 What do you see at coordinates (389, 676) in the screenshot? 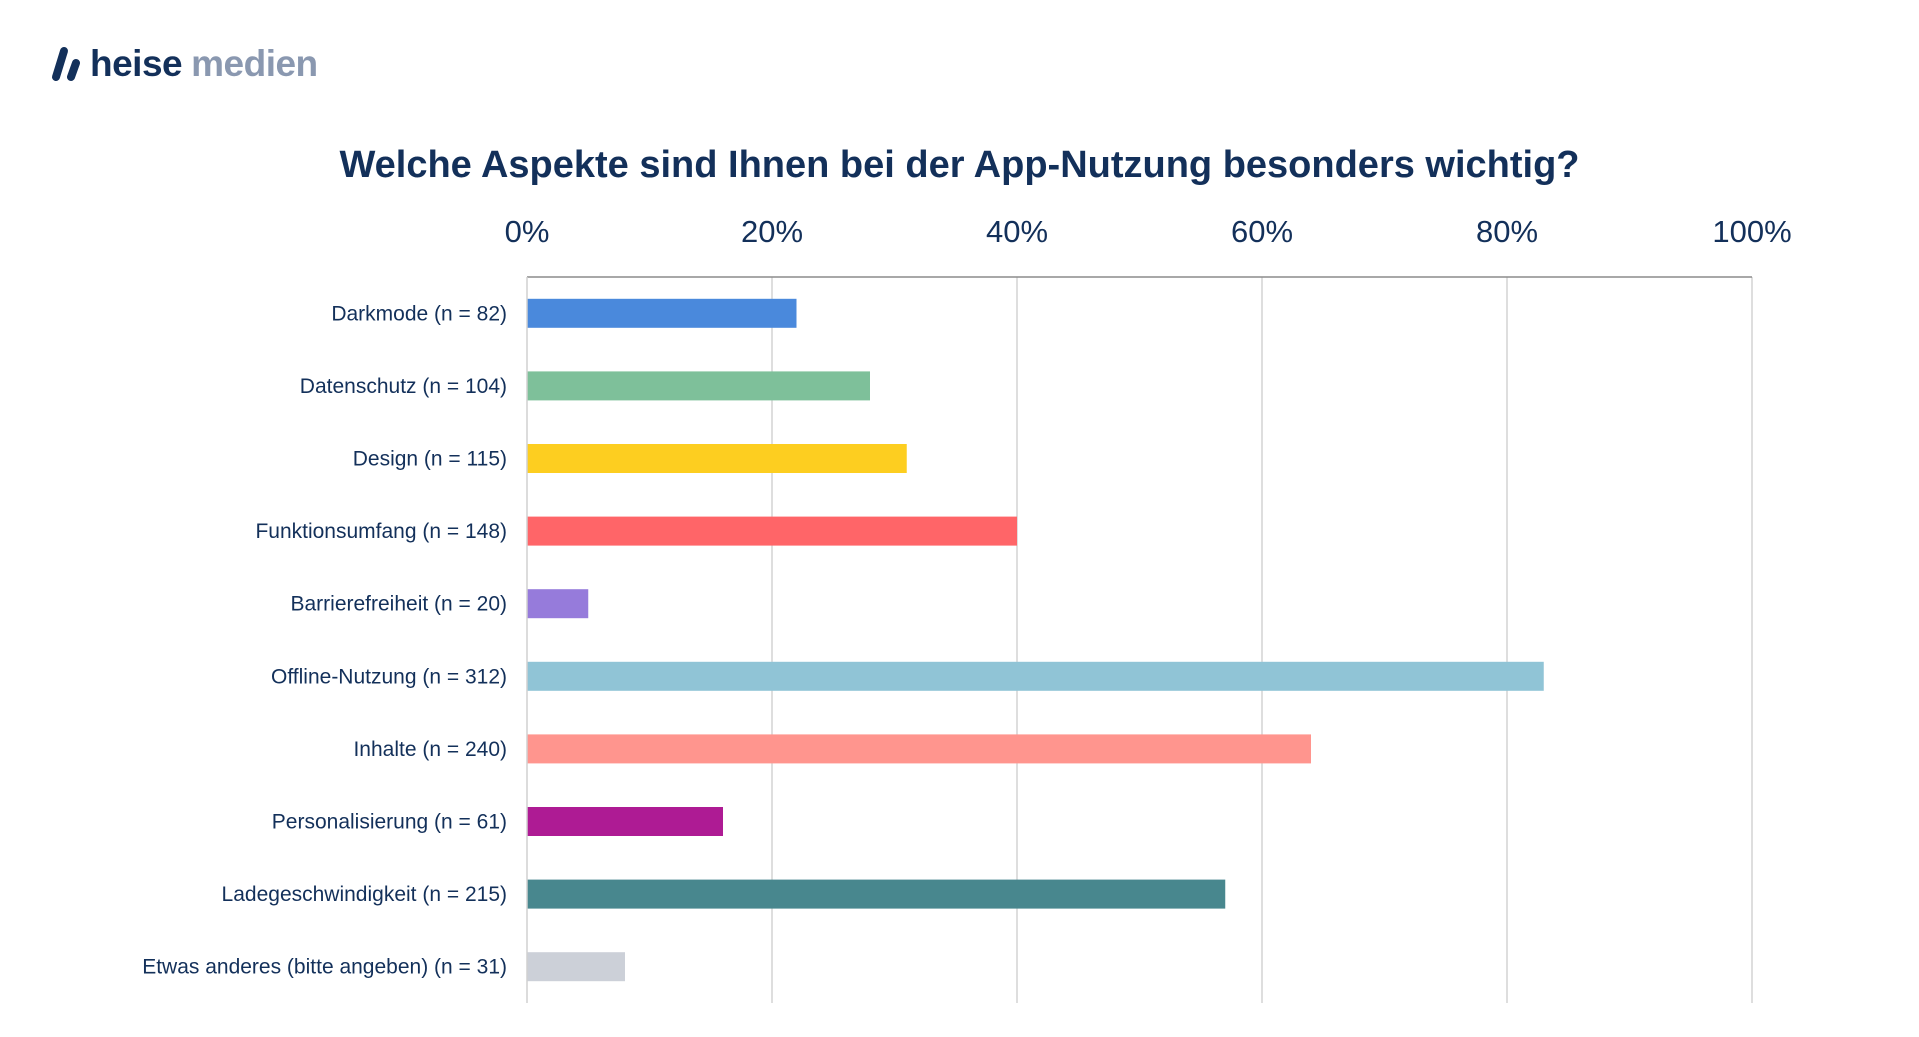
I see `category-label: Offline-Nutzung (n = 312)` at bounding box center [389, 676].